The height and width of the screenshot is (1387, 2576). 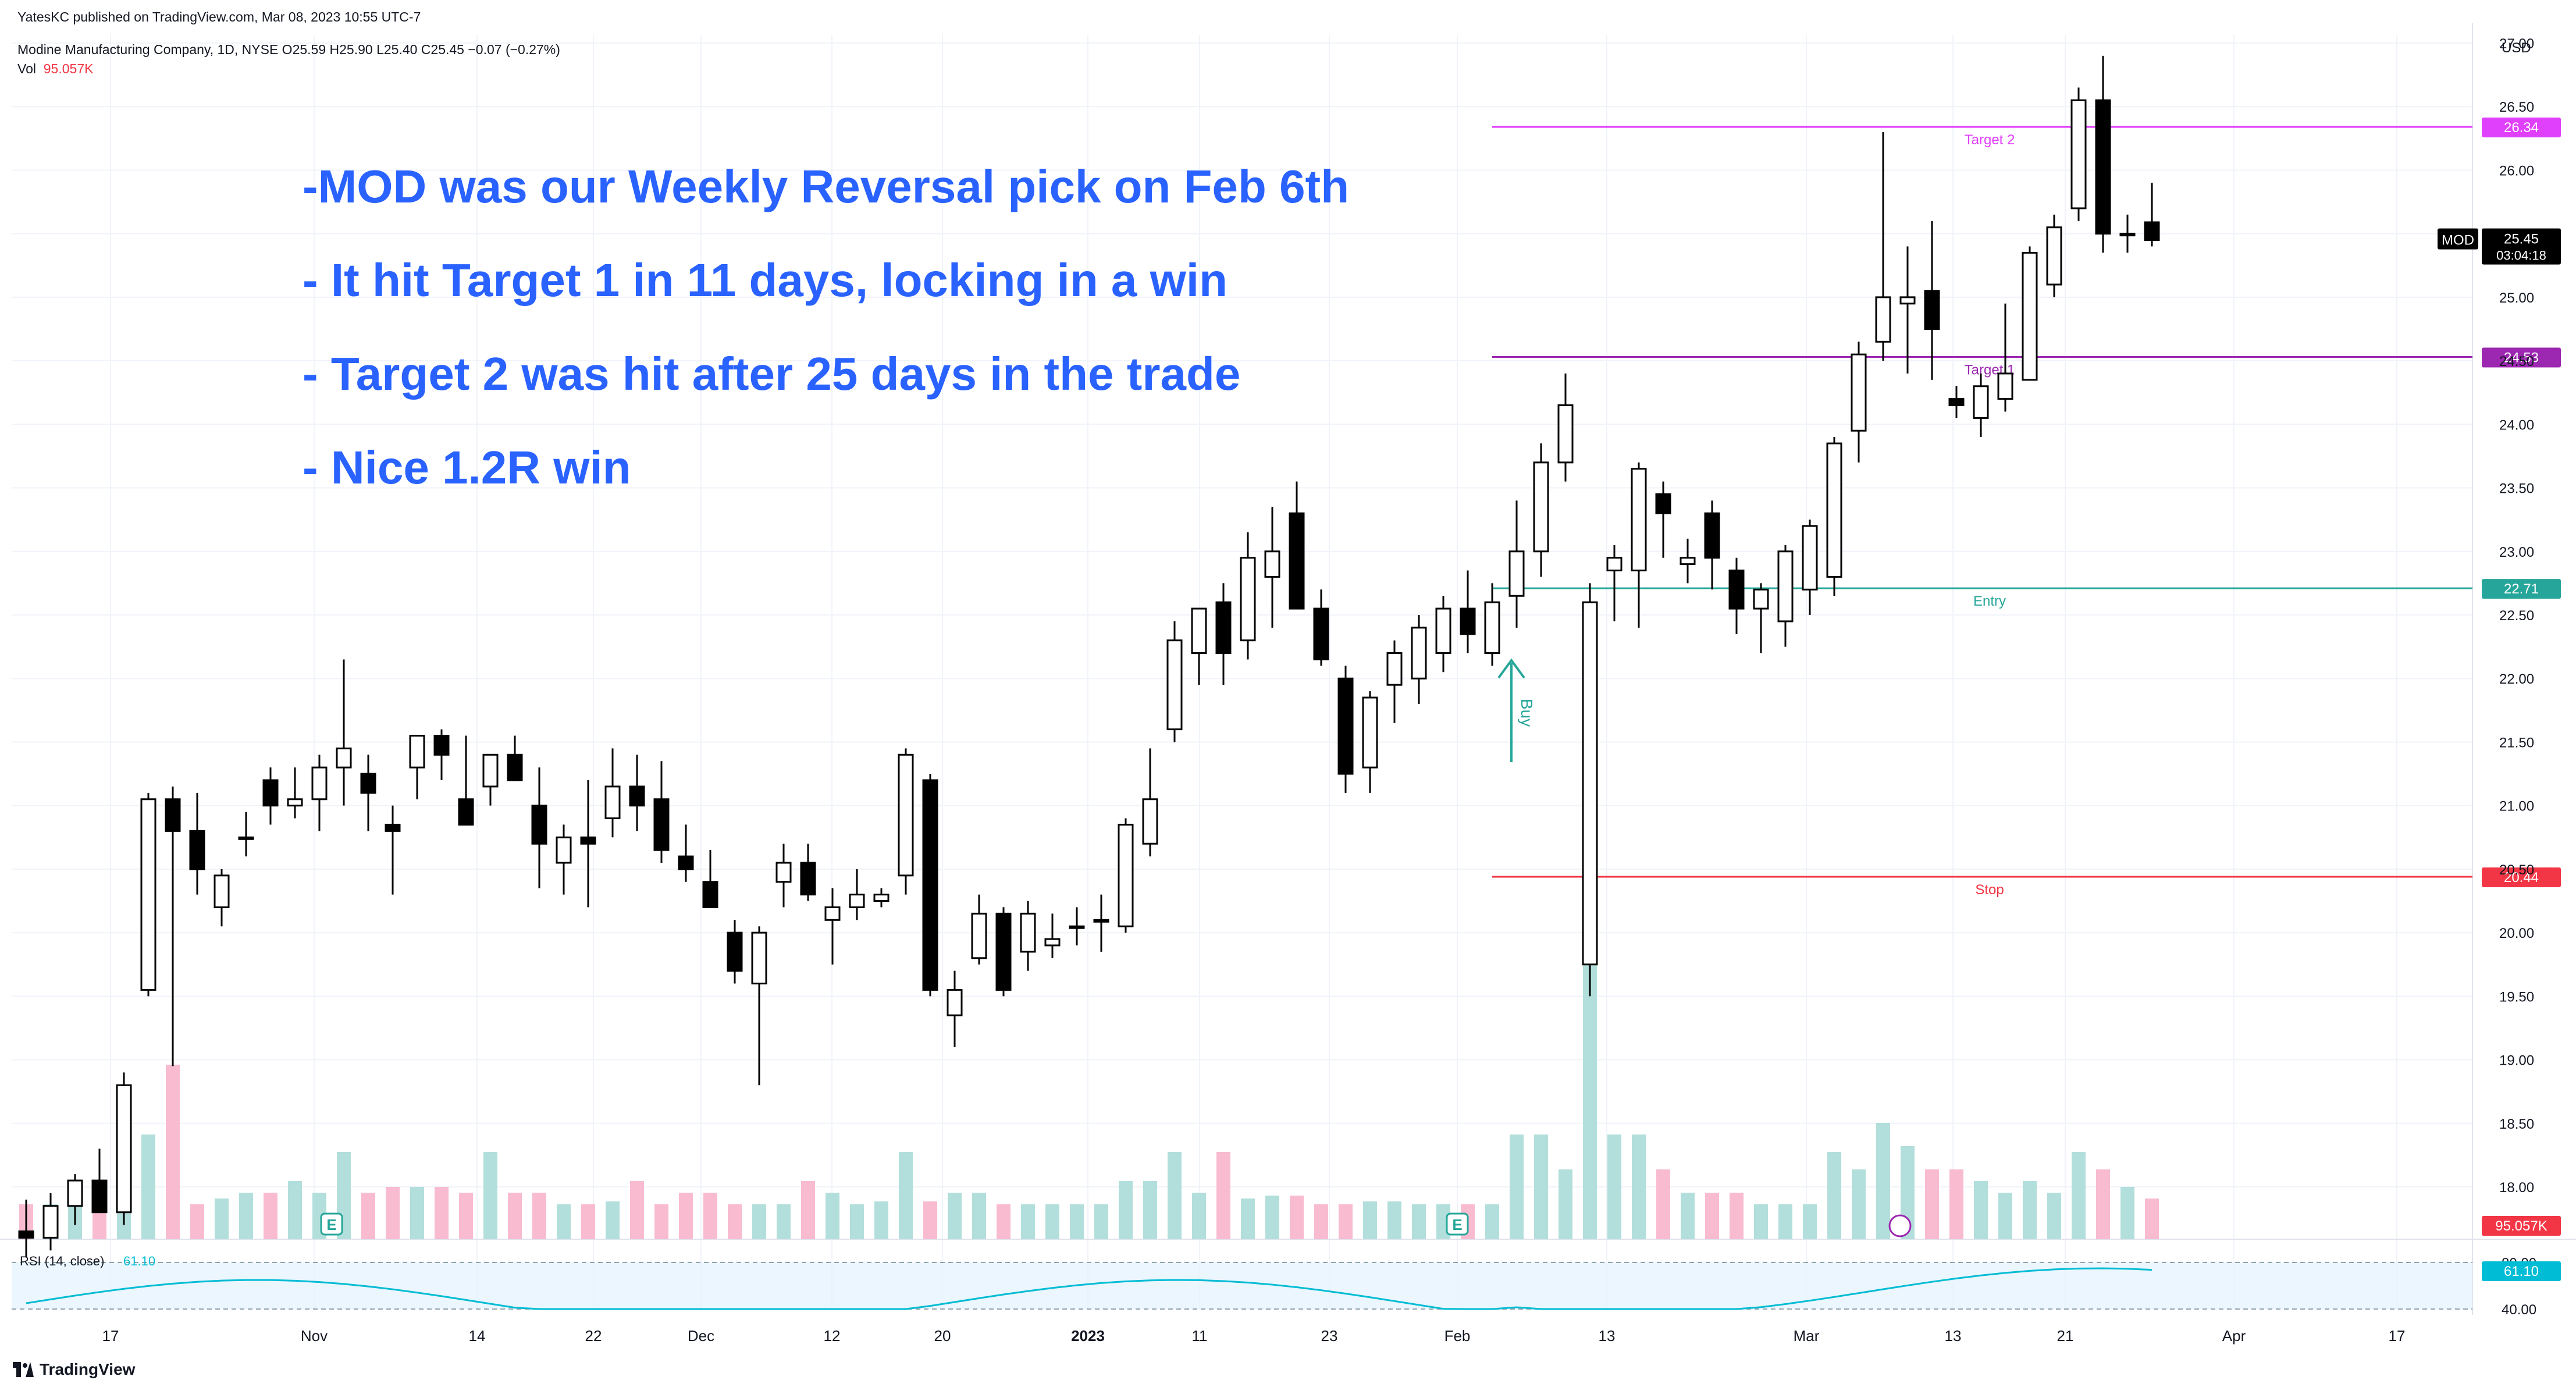 What do you see at coordinates (1989, 601) in the screenshot?
I see `level-name: Entry` at bounding box center [1989, 601].